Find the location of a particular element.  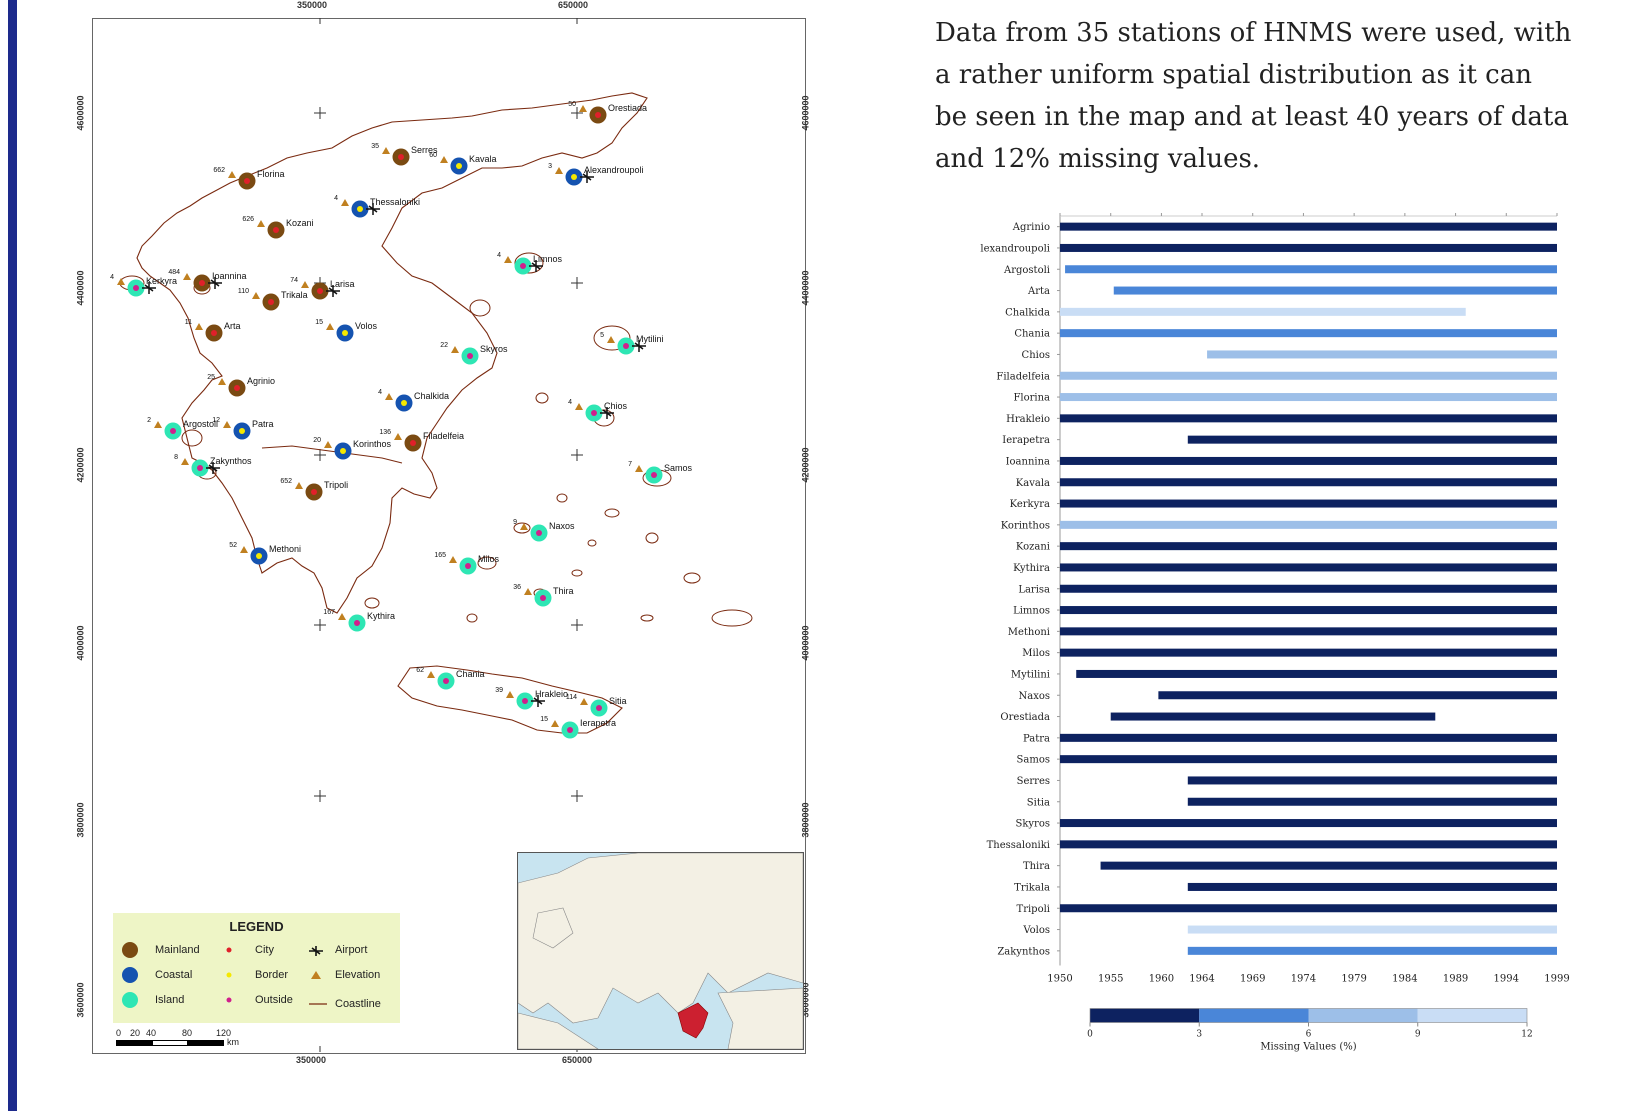

map-right-tick: 4600000 is located at coordinates (805, 113).